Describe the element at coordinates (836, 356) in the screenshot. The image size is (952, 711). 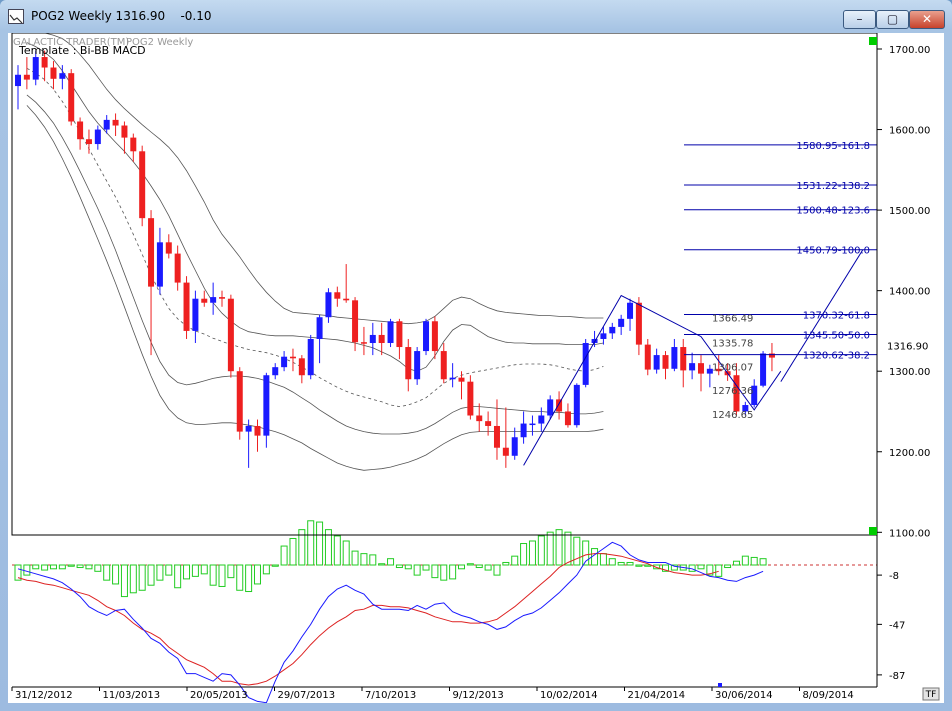
I see `fib-level-label: 1320.62-38.2` at that location.